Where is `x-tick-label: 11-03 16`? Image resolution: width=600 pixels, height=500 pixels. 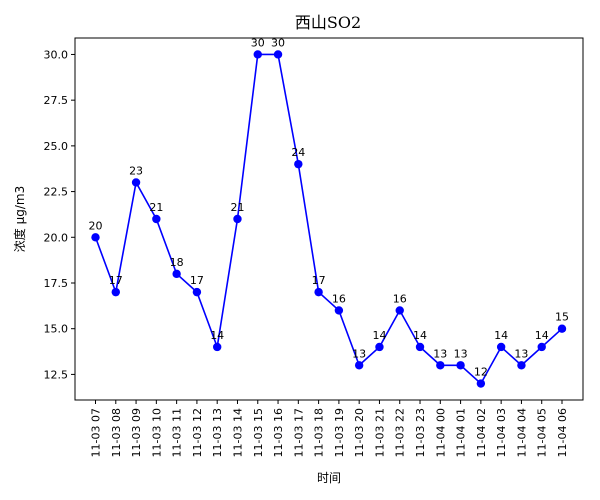
x-tick-label: 11-03 16 is located at coordinates (278, 432).